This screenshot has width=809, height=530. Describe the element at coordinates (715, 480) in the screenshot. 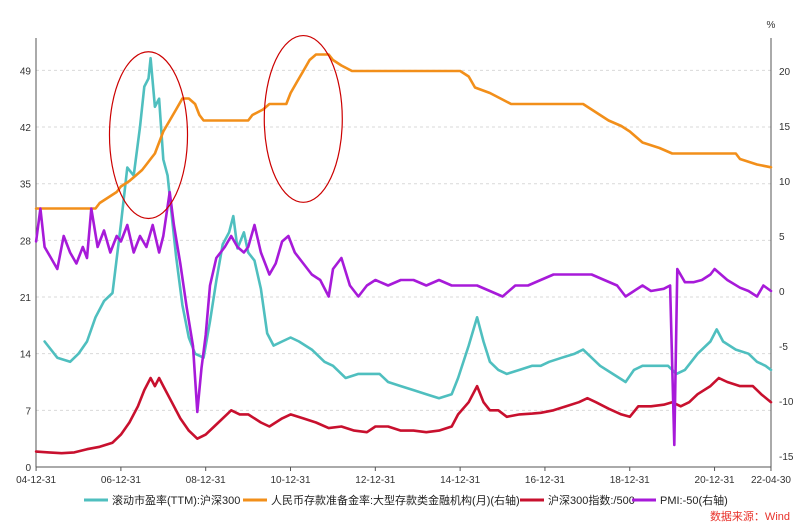

I see `x-tick-8: 20-12-31` at that location.